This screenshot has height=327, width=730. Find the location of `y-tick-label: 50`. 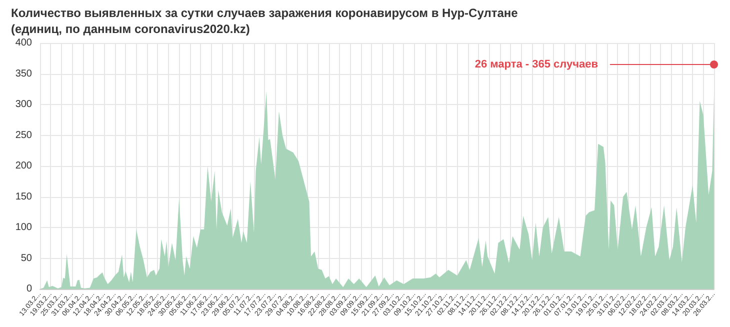

y-tick-label: 50 is located at coordinates (26, 258).